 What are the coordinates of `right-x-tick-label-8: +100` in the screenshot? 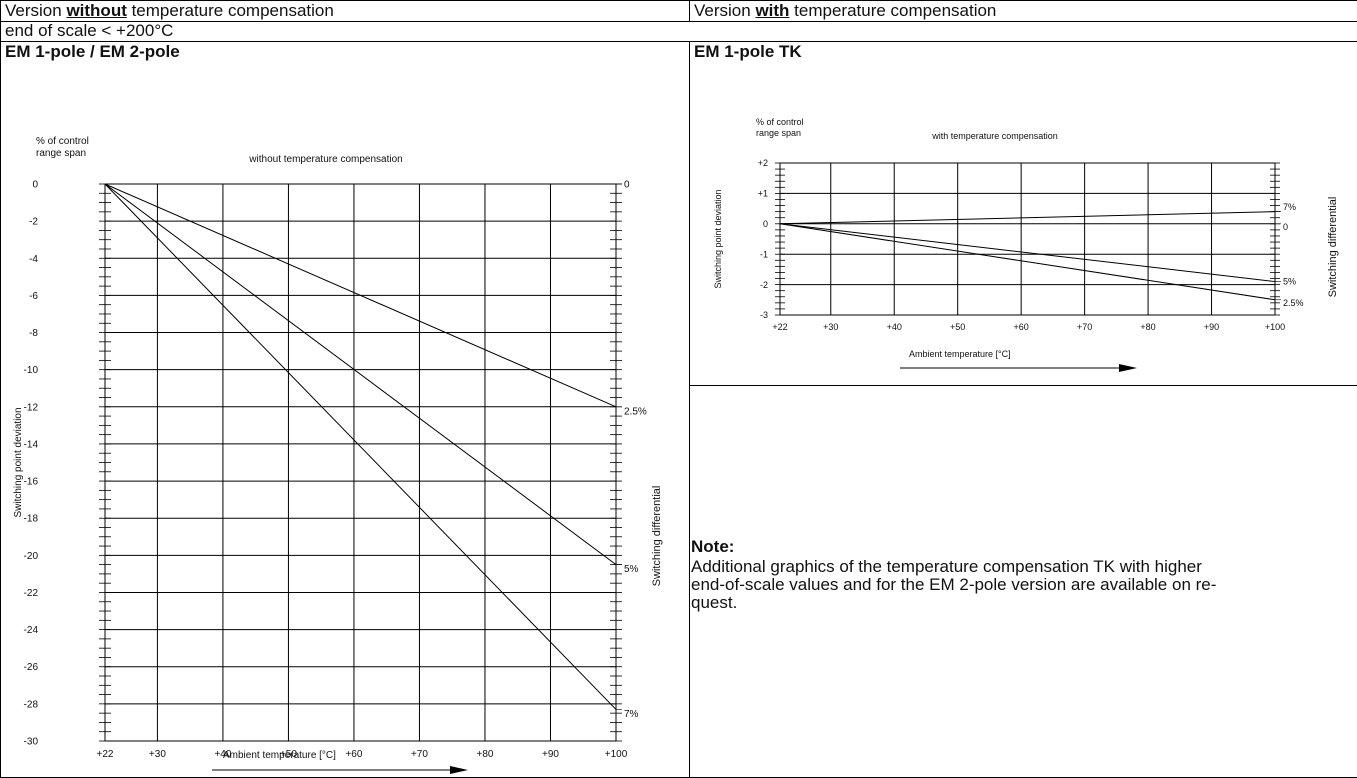 It's located at (1275, 327).